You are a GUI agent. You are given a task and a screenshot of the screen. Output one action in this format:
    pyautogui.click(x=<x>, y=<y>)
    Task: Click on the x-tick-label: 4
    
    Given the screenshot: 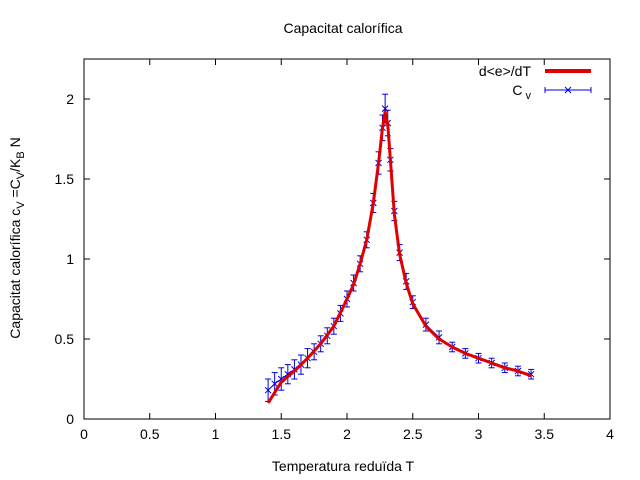 What is the action you would take?
    pyautogui.click(x=610, y=434)
    